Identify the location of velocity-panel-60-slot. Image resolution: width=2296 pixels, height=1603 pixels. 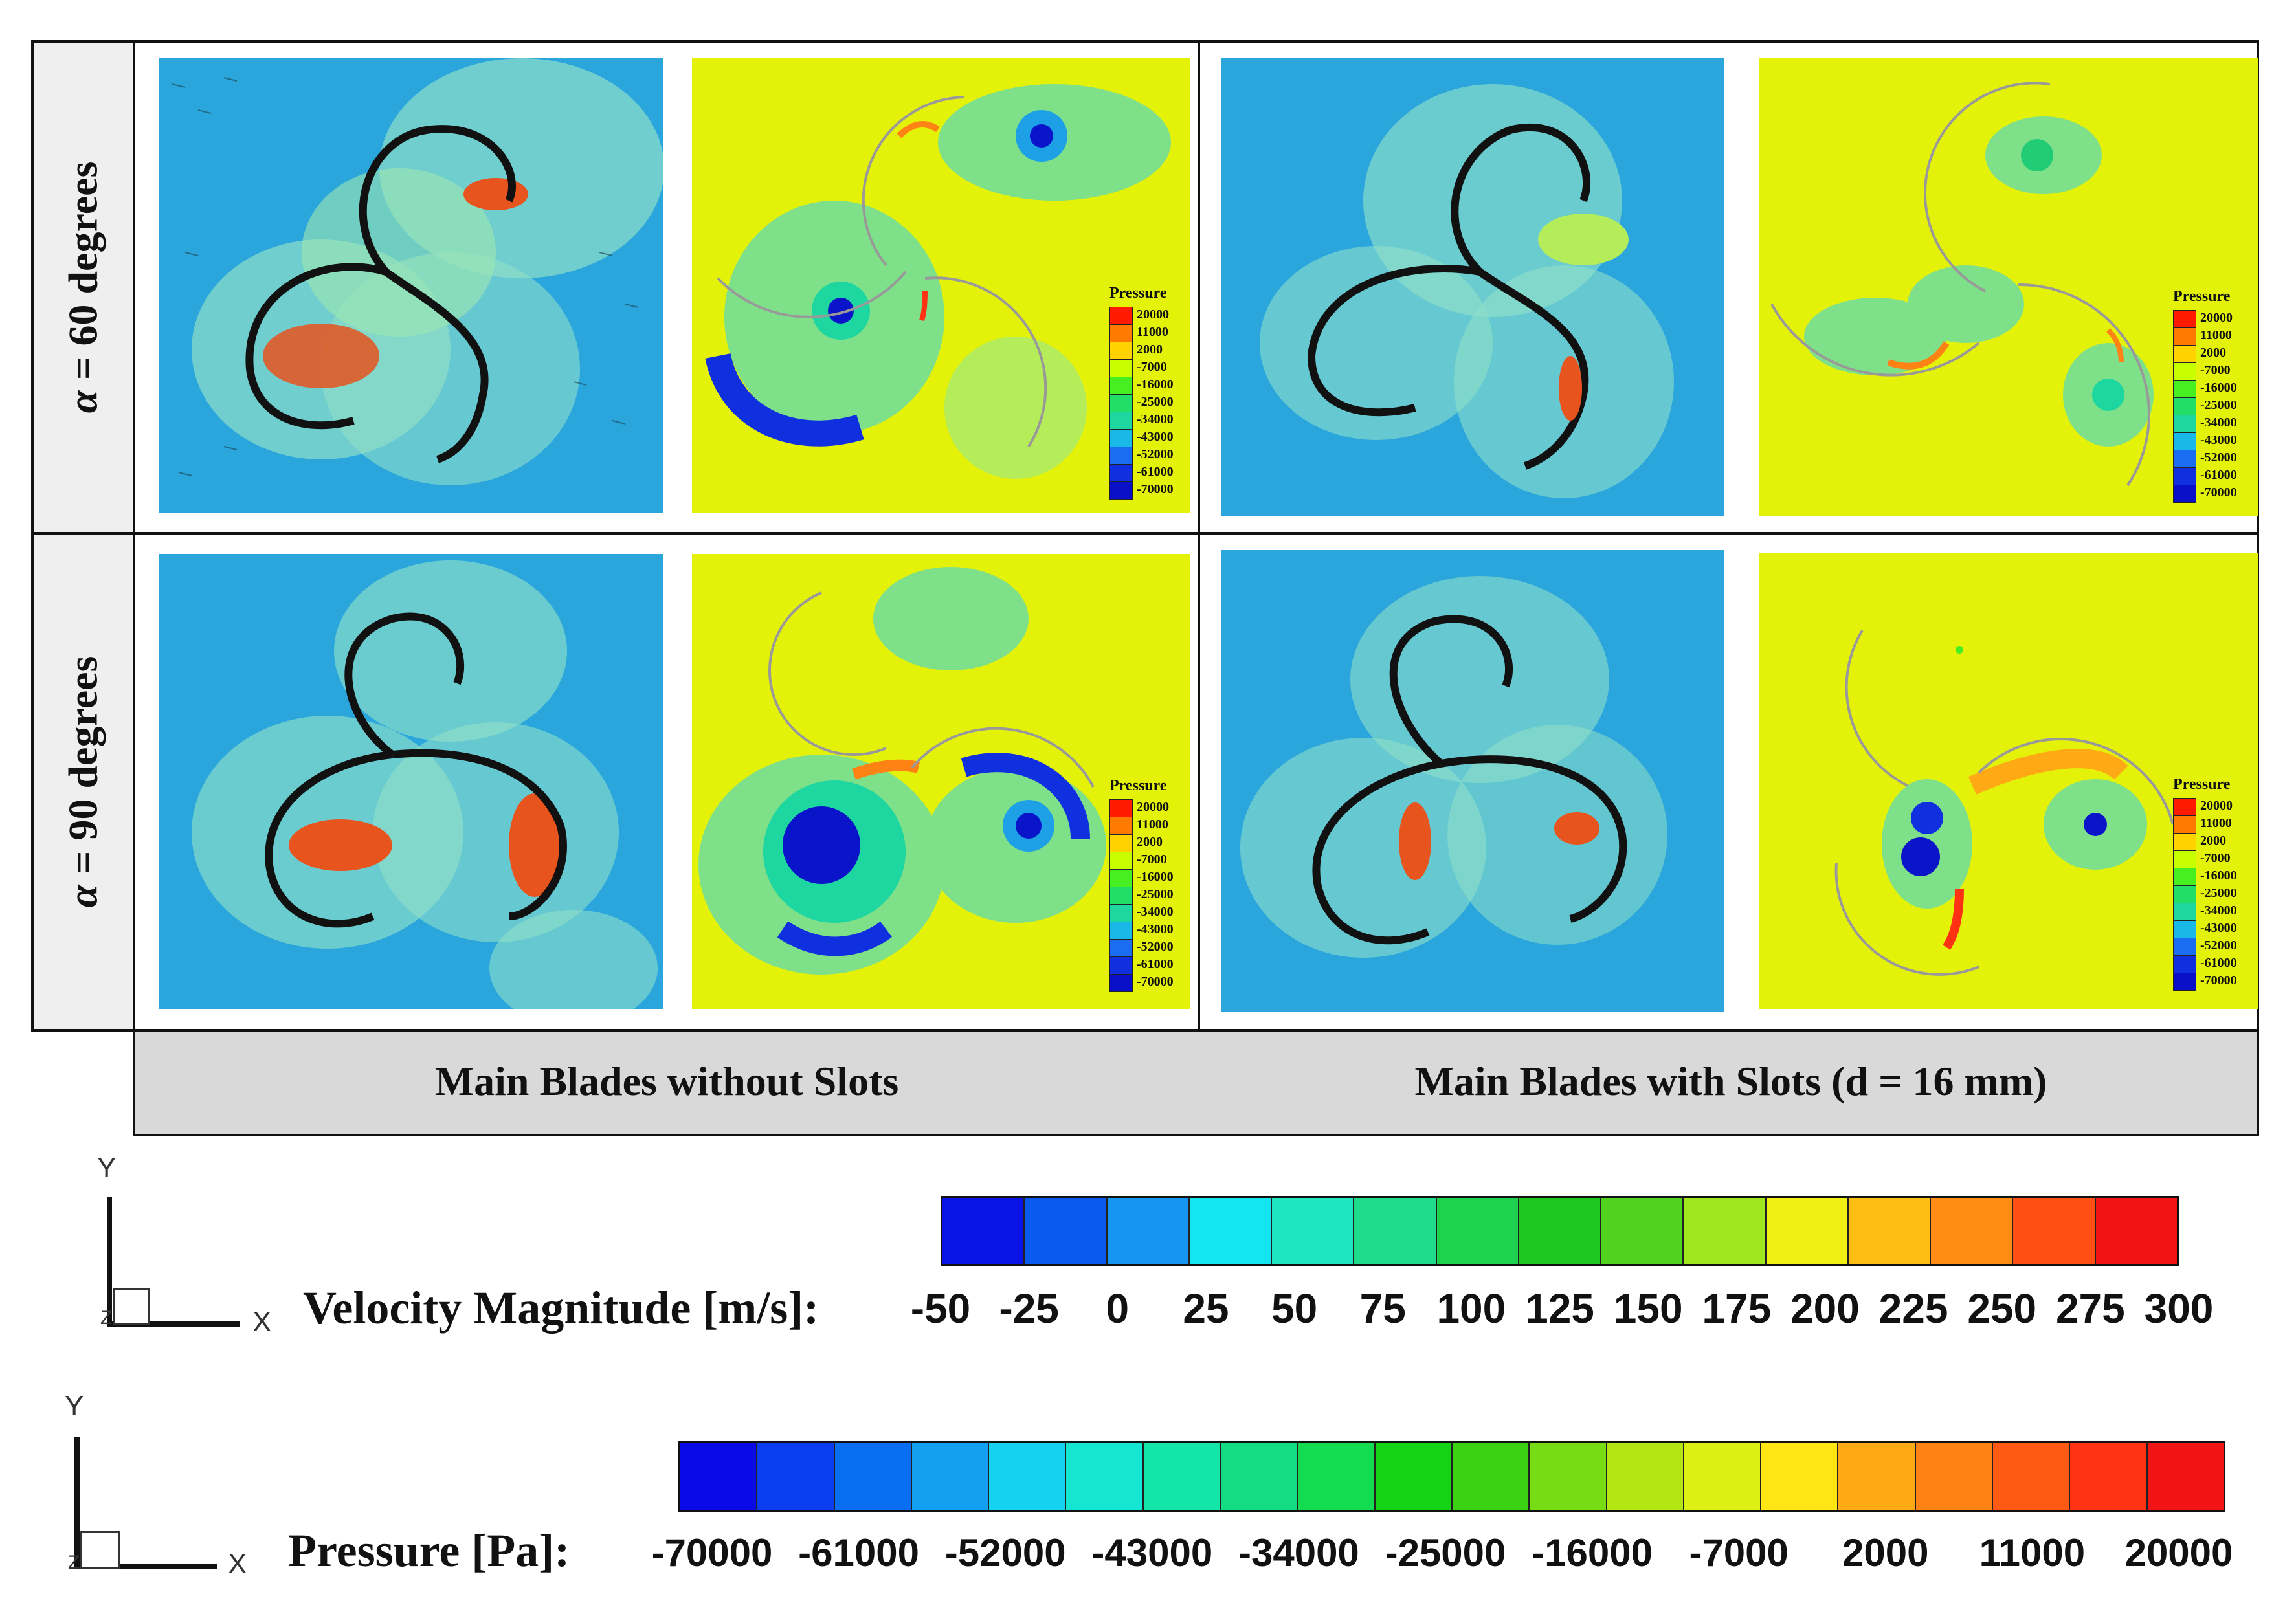
(1472, 287).